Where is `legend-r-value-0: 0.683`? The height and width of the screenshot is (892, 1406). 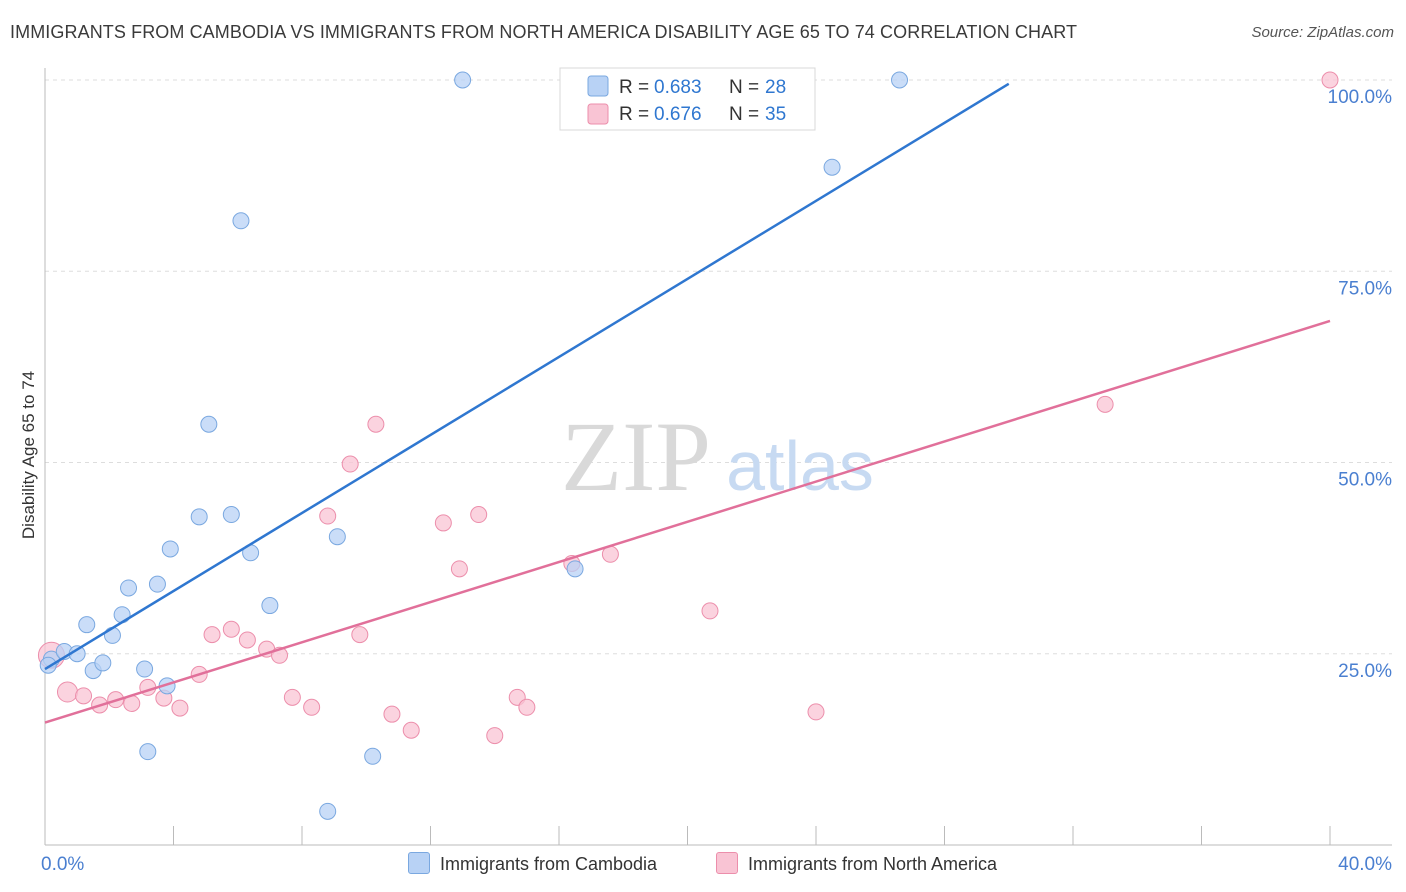
legend-r-value-0: 0.683 is located at coordinates (678, 87).